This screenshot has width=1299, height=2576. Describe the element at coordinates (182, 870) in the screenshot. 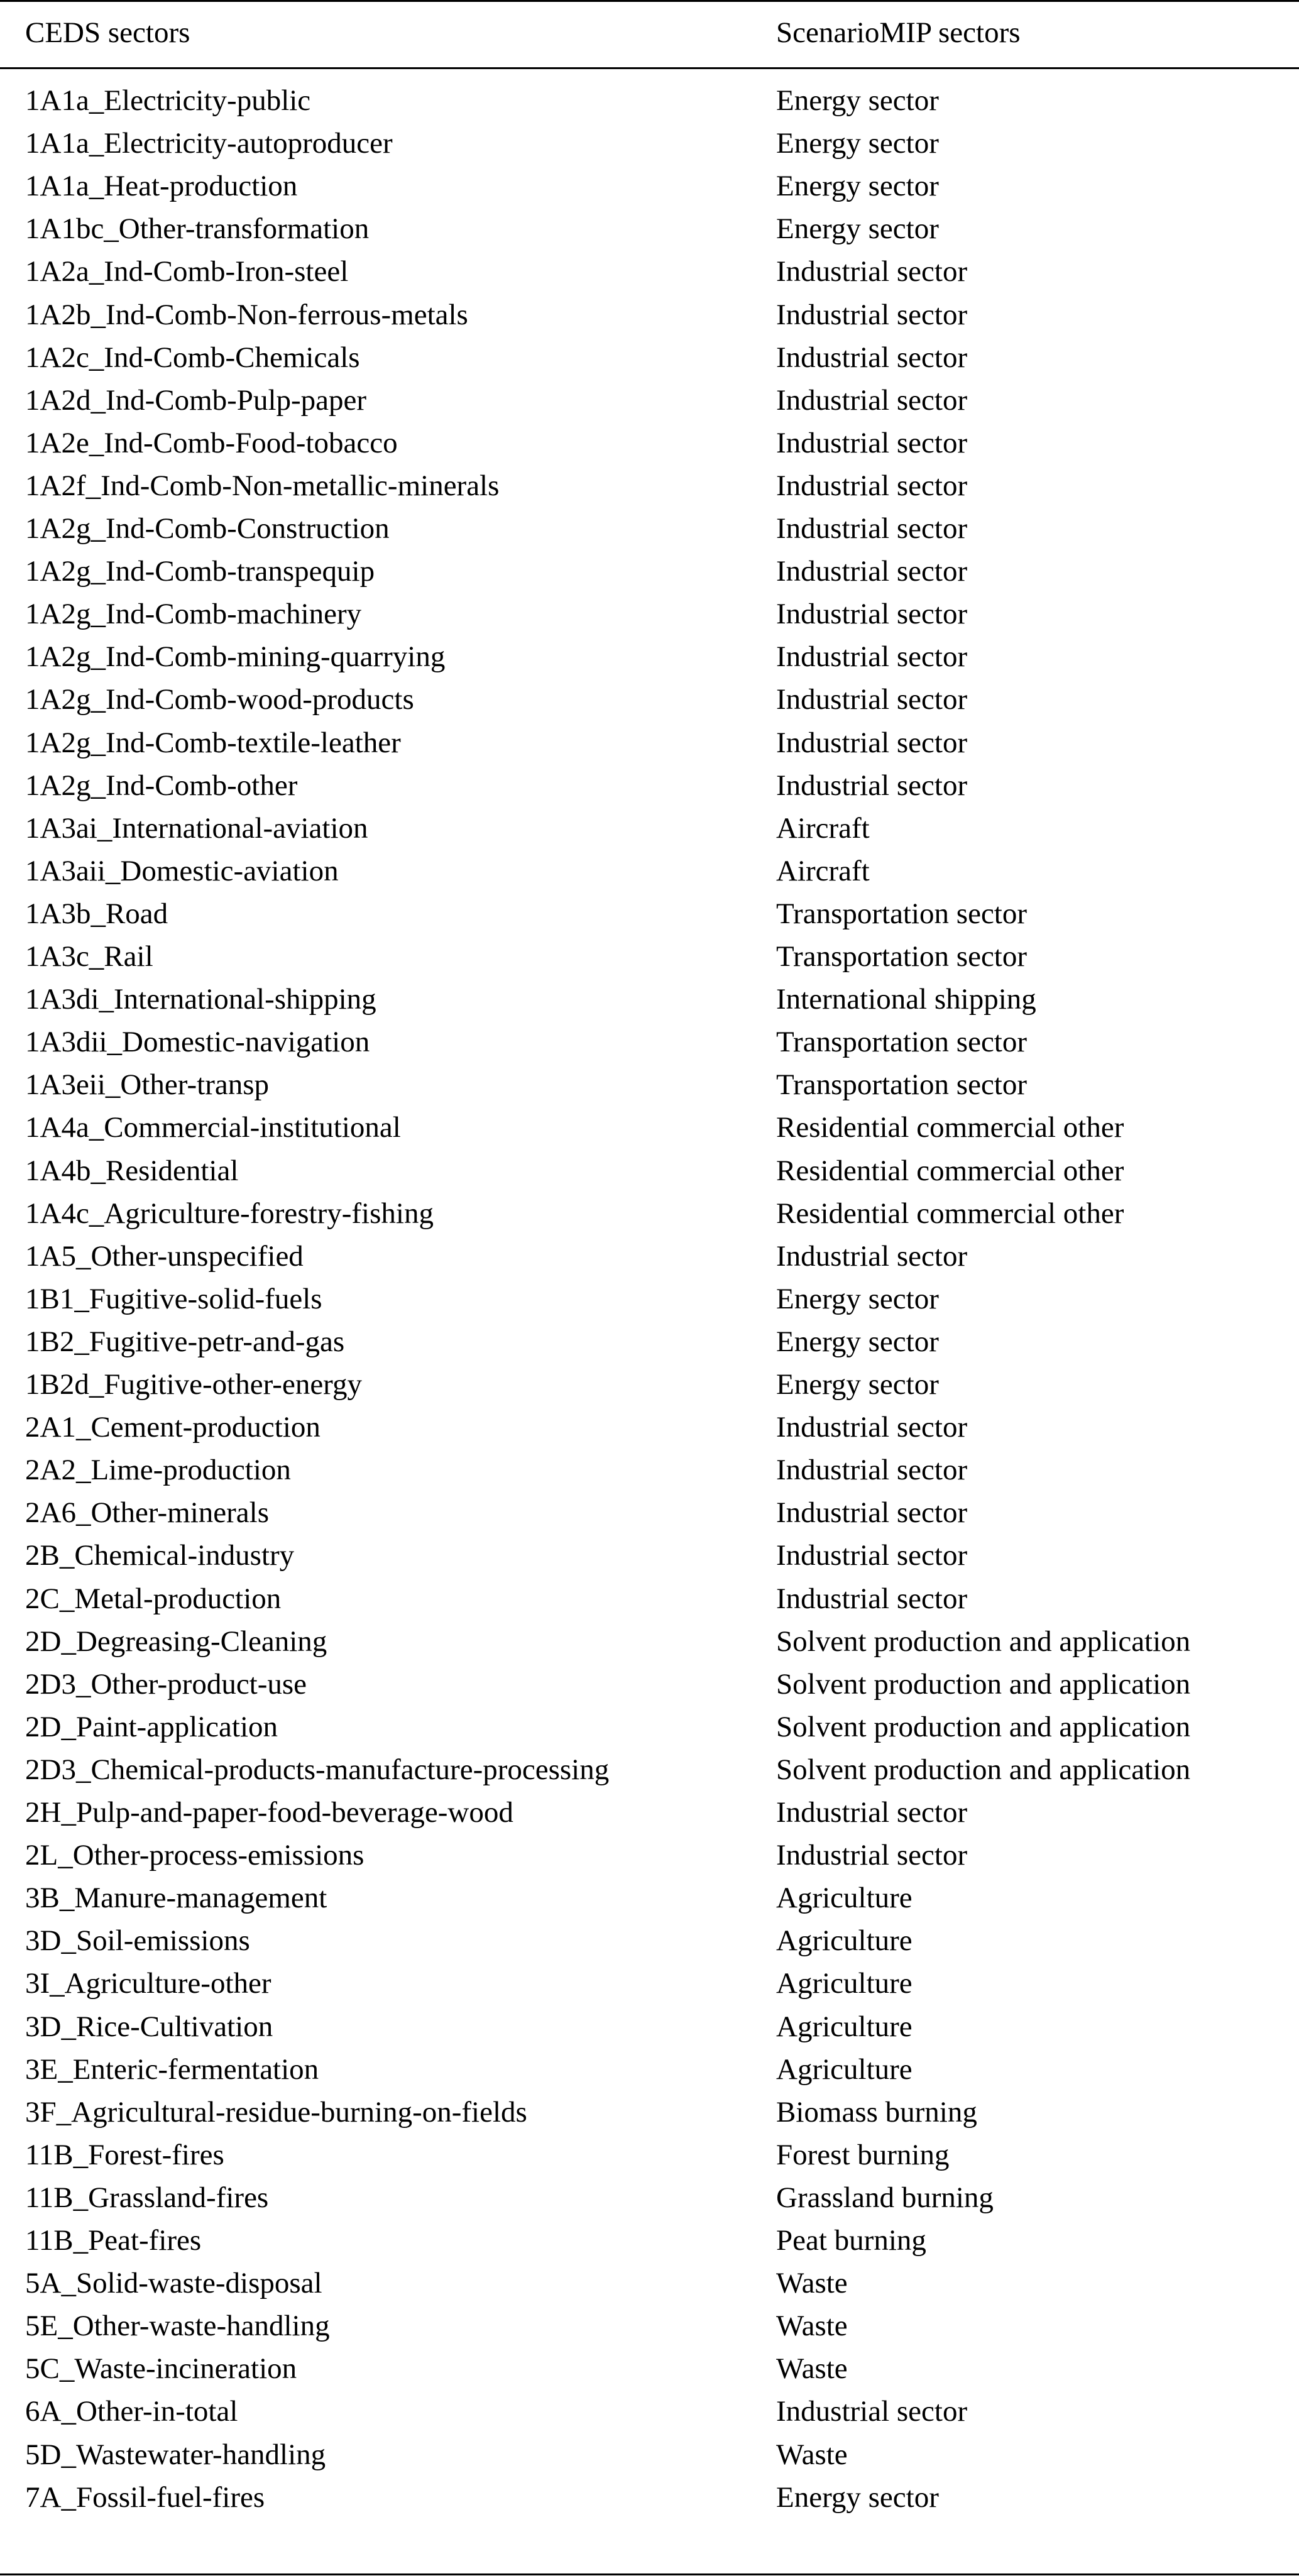

I see `ceds-sector-cell: 1A3aii_Domestic-aviation` at that location.